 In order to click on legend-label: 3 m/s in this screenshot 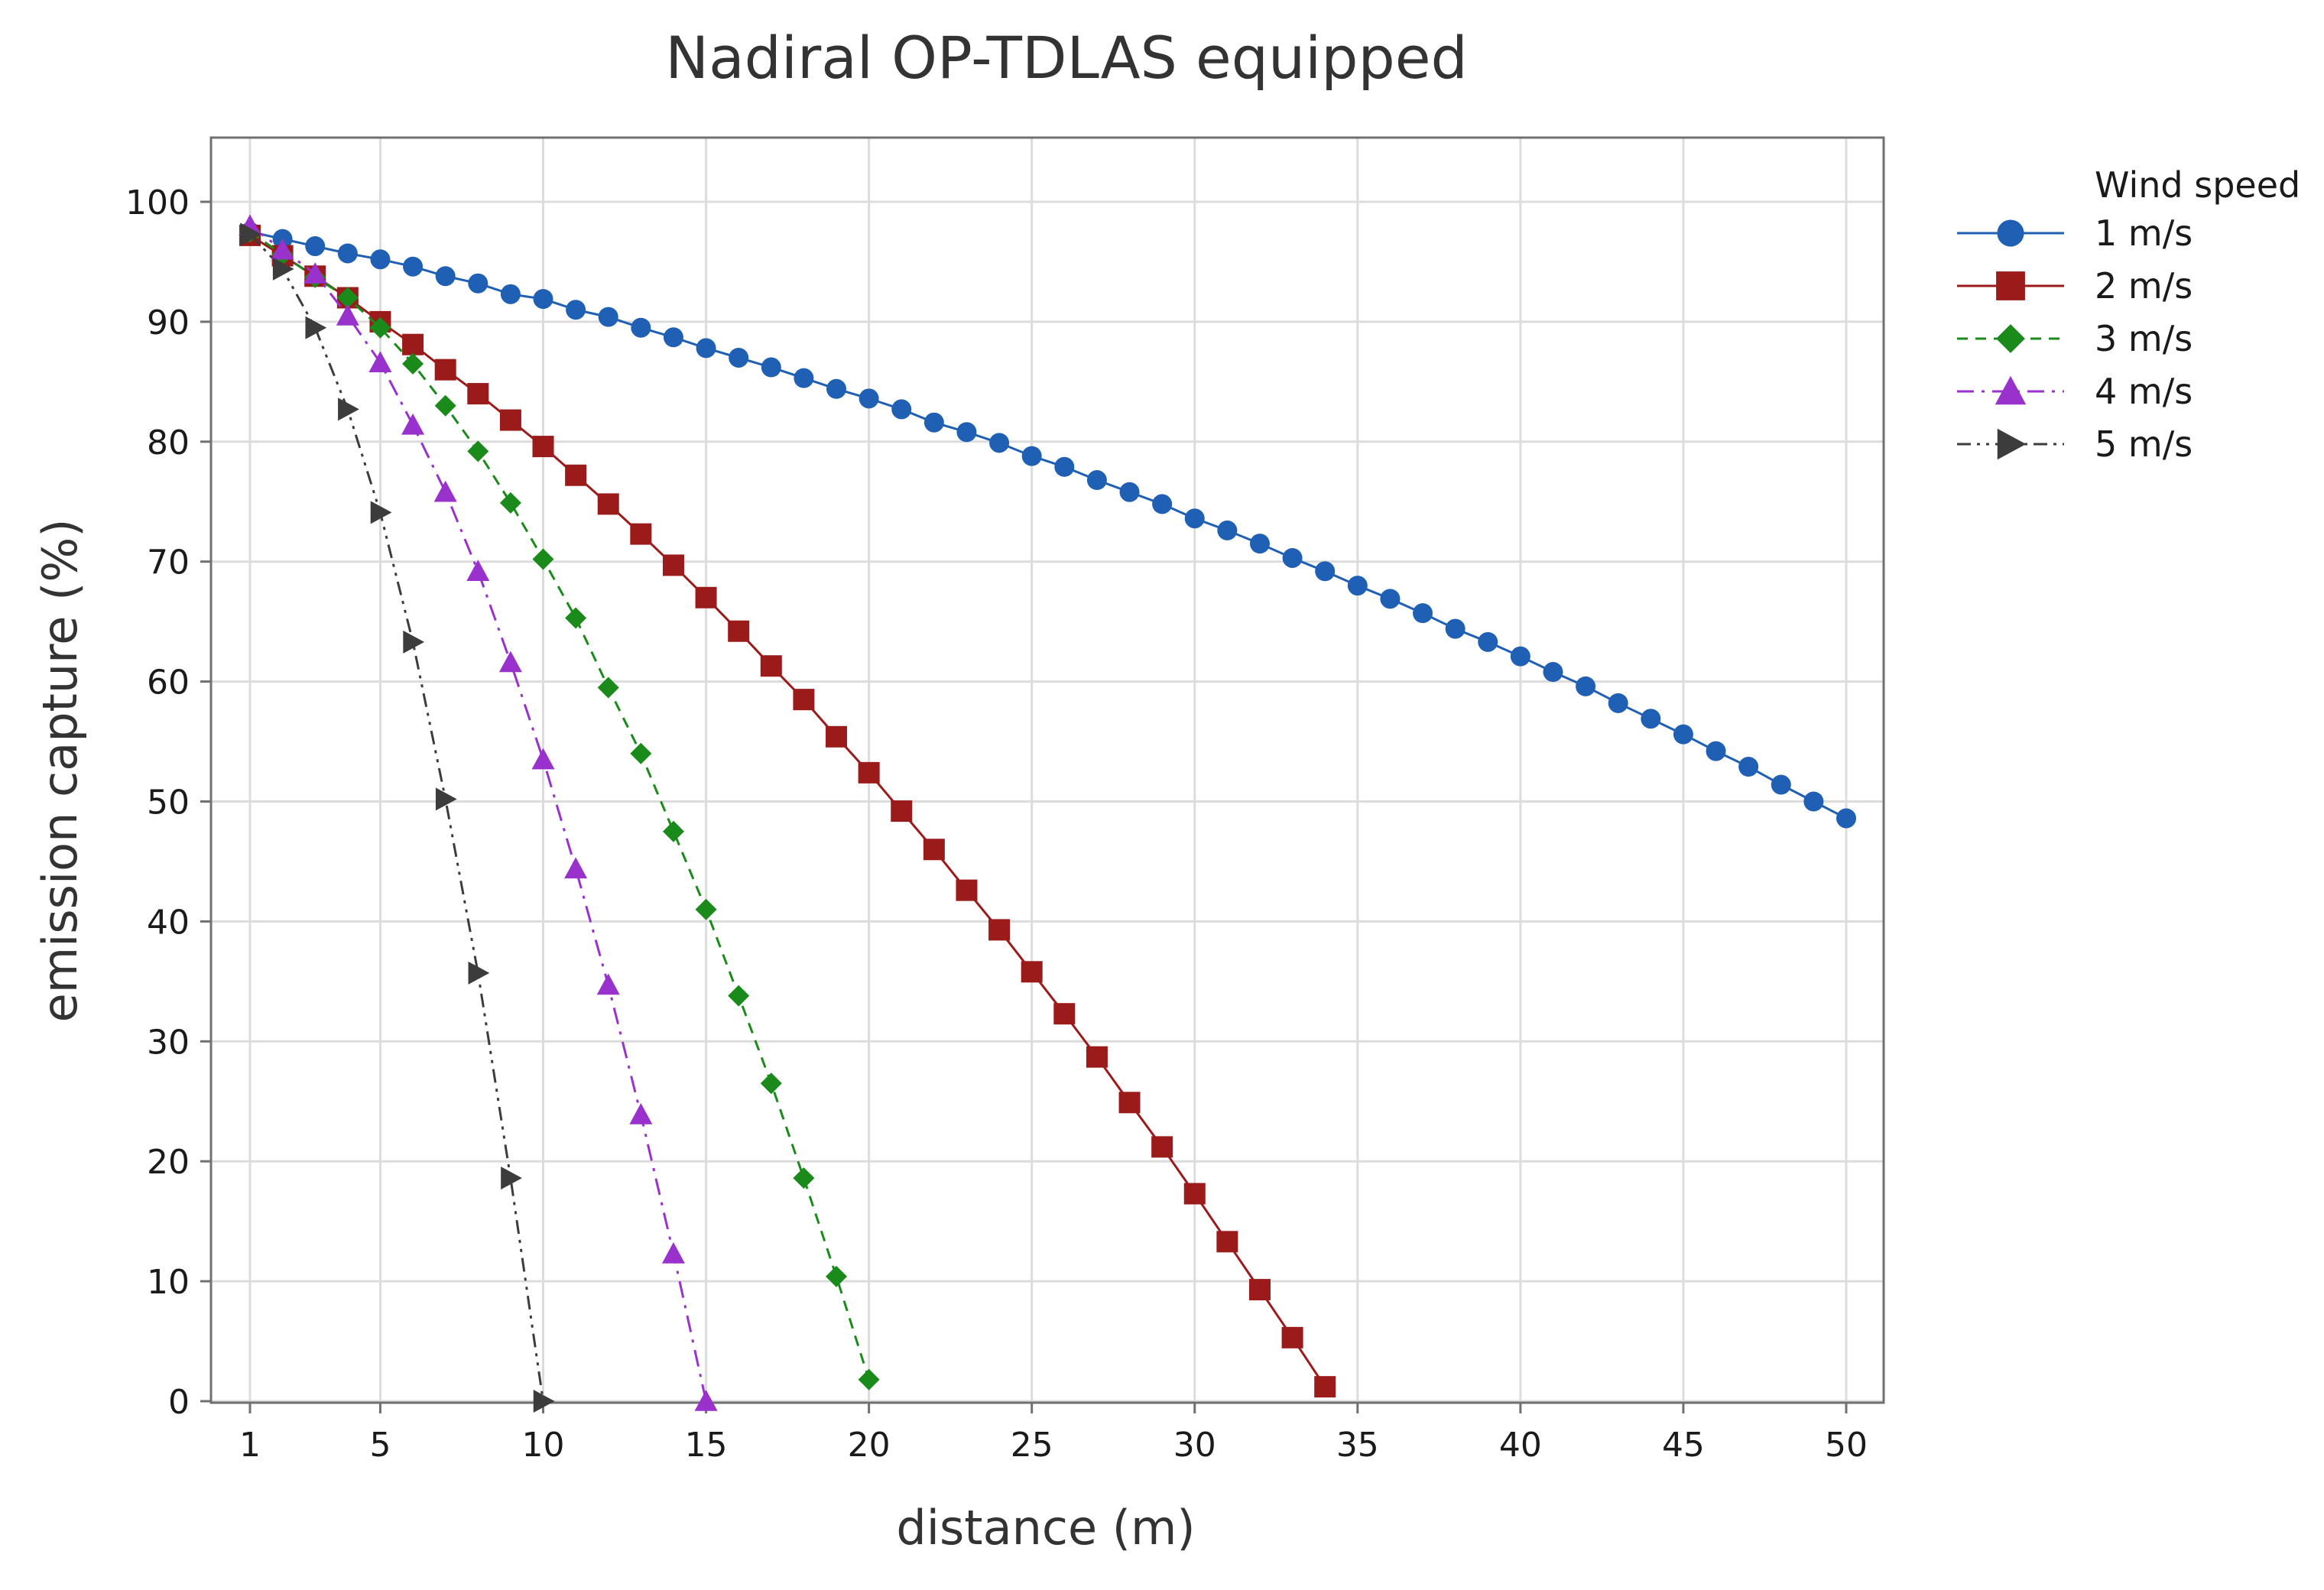, I will do `click(2144, 338)`.